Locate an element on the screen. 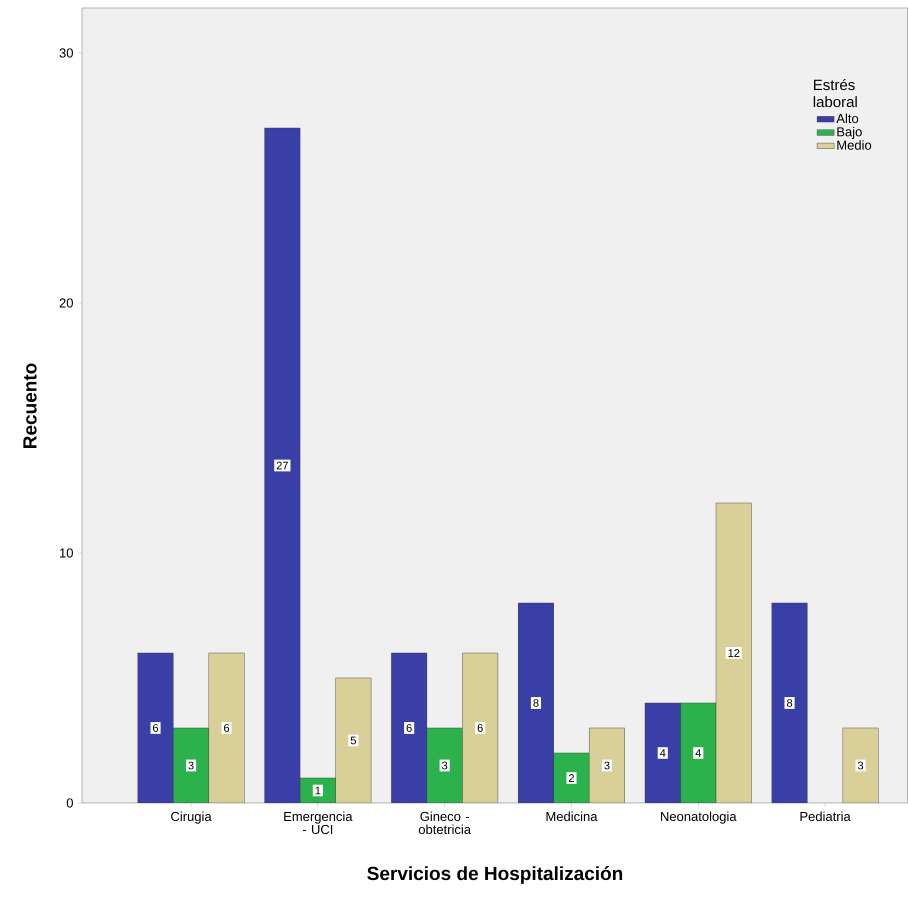  x-tick-label: Gineco - obtetricia is located at coordinates (445, 823).